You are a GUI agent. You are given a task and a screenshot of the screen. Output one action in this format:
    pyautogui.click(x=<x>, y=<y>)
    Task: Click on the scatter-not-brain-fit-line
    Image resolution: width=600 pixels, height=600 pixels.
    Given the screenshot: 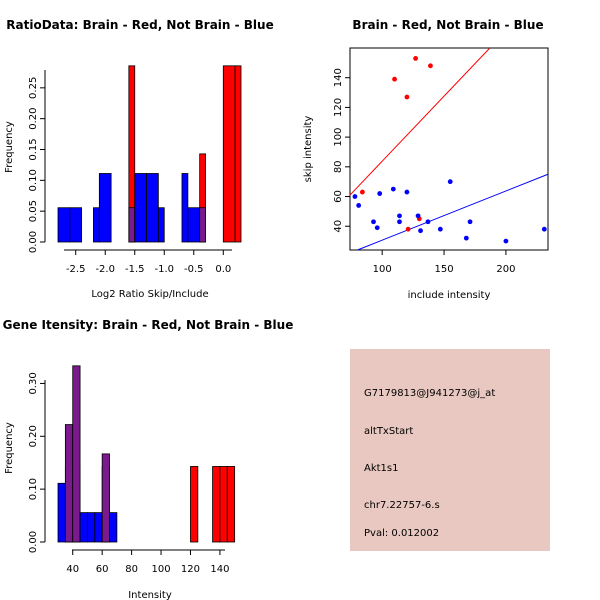 What is the action you would take?
    pyautogui.click(x=453, y=212)
    